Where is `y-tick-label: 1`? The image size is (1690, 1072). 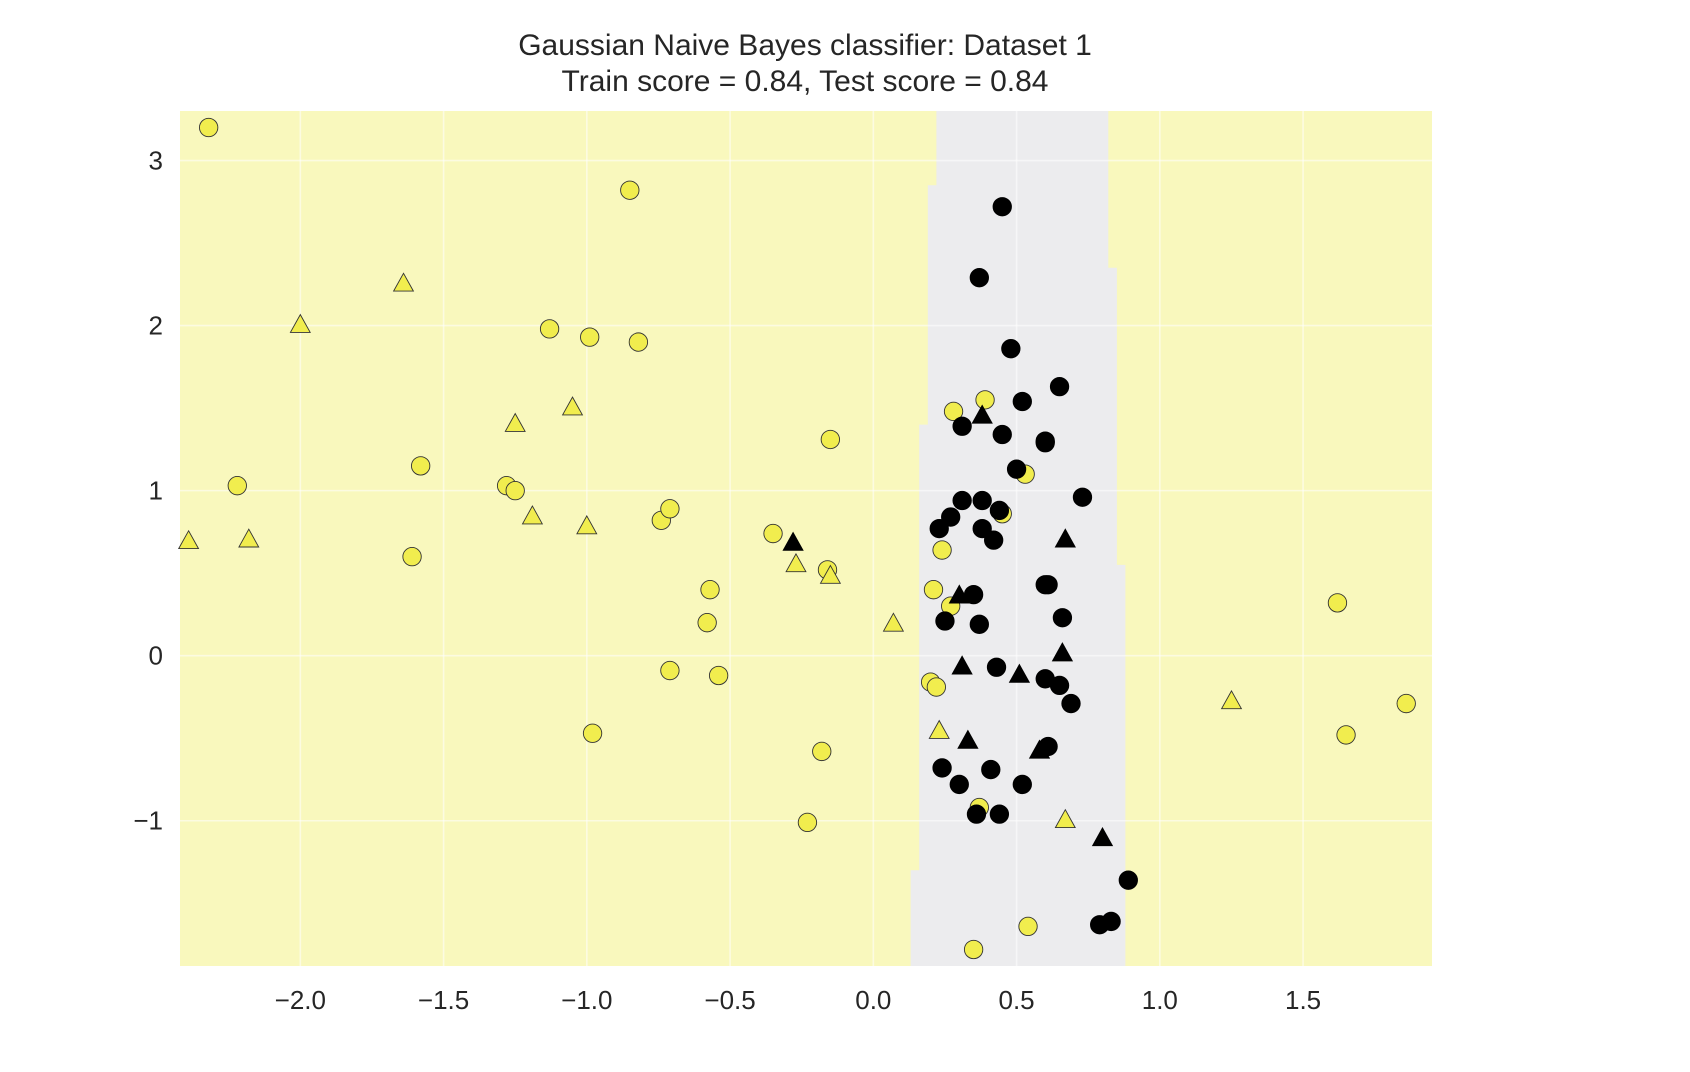
y-tick-label: 1 is located at coordinates (156, 491).